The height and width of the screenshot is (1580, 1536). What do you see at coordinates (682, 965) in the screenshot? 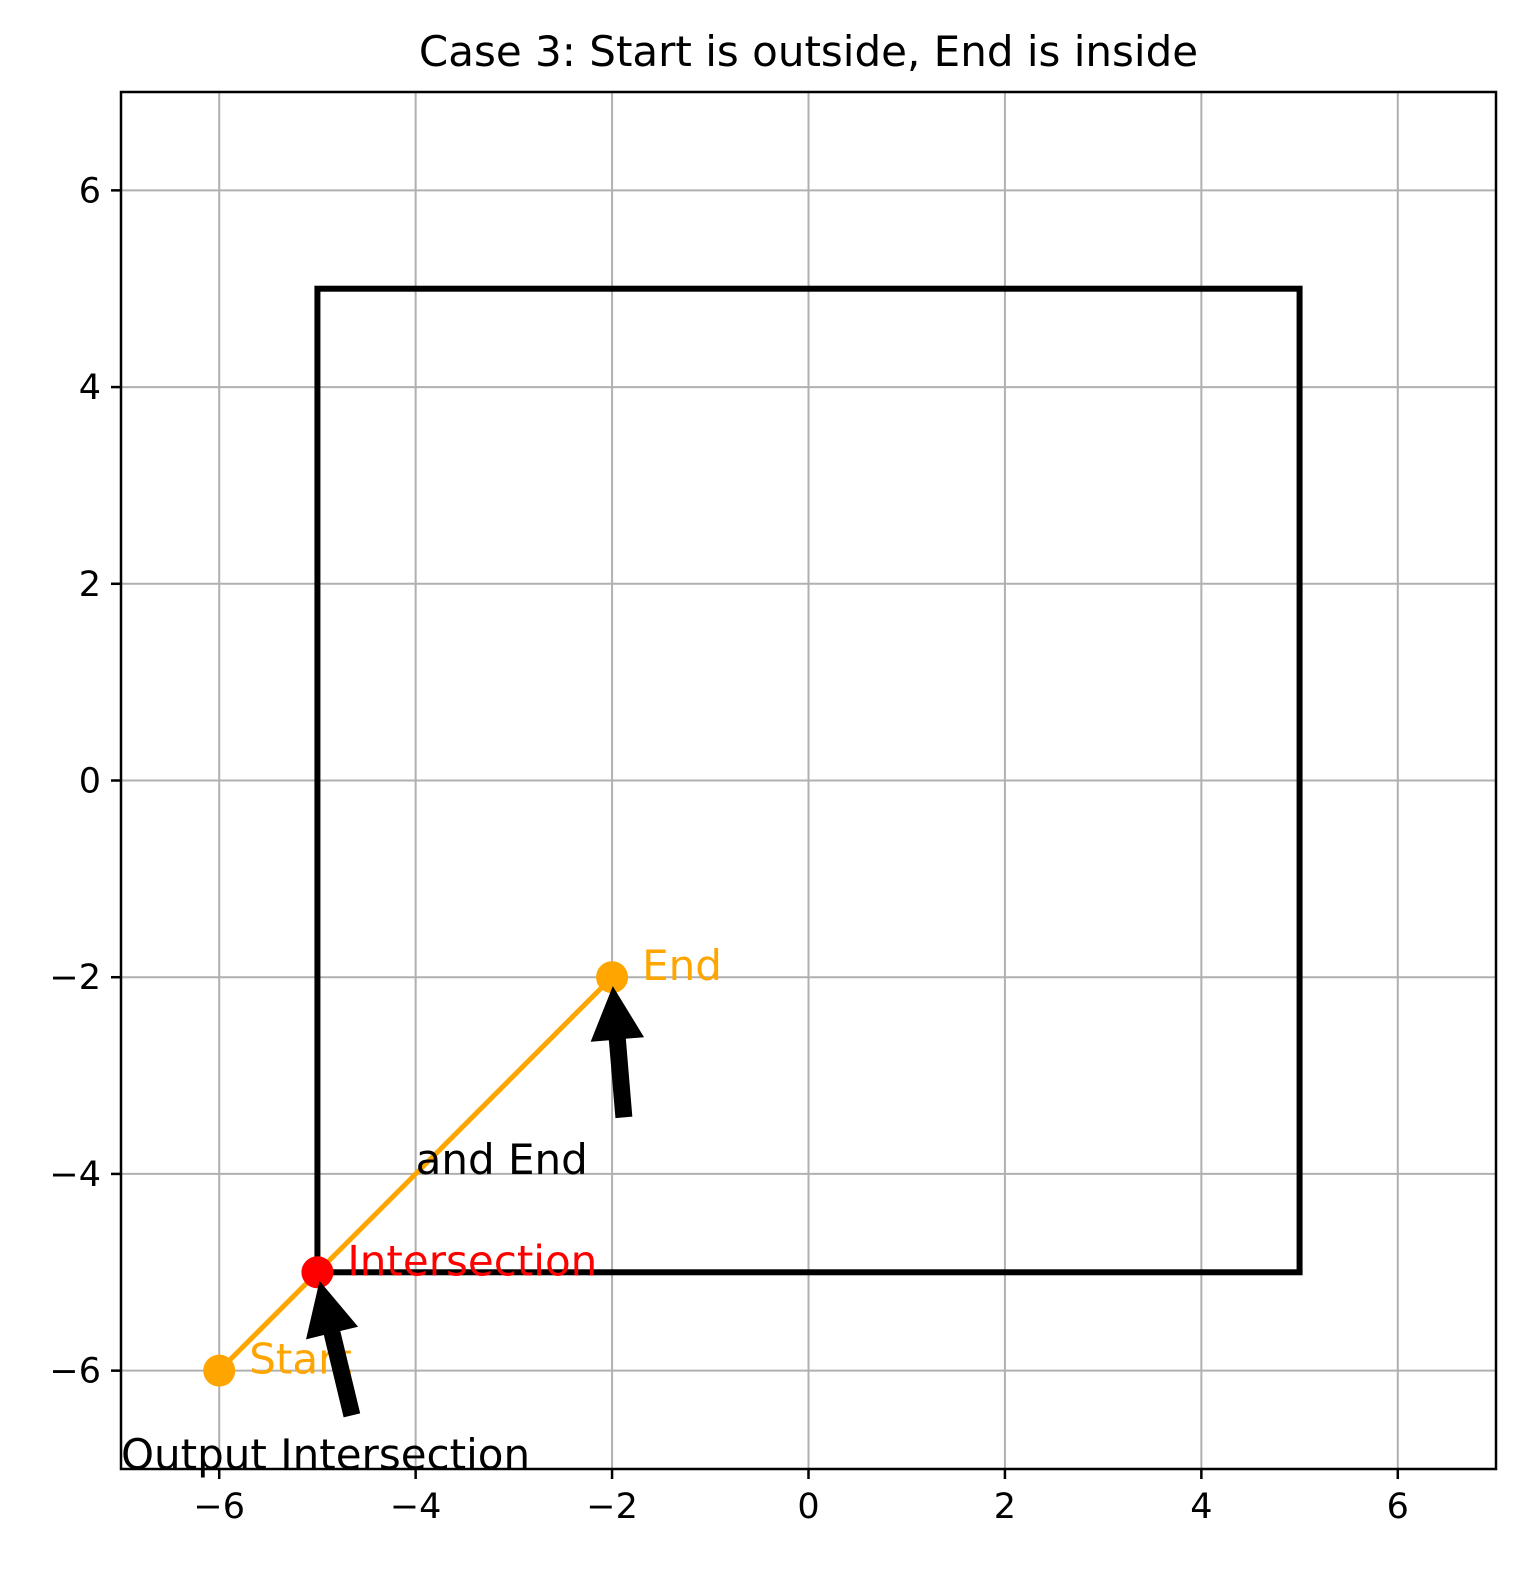
I see `end-label: End` at bounding box center [682, 965].